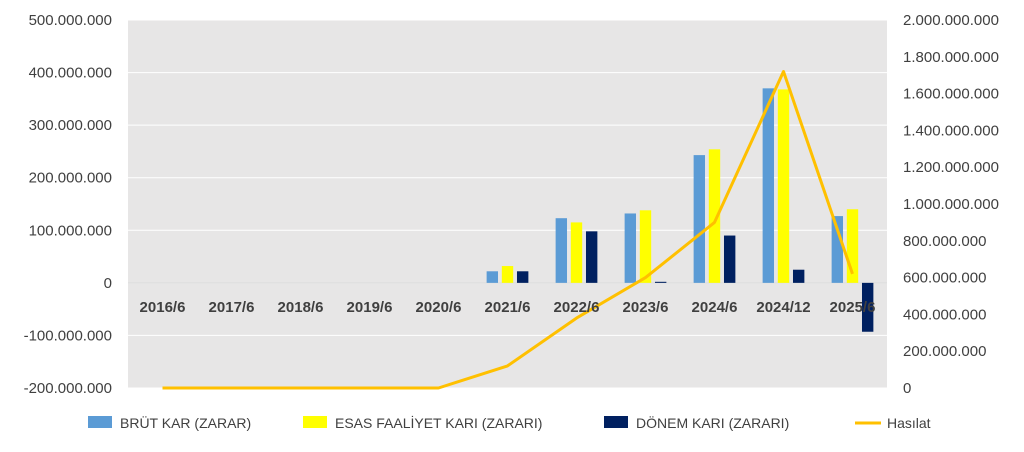  I want to click on legend-label: DÖNEM KARI (ZARARI), so click(712, 422).